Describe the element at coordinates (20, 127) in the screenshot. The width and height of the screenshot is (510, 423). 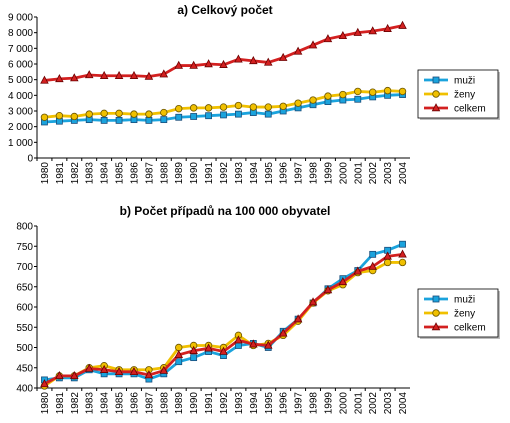
I see `y-tick-label: 2 000` at that location.